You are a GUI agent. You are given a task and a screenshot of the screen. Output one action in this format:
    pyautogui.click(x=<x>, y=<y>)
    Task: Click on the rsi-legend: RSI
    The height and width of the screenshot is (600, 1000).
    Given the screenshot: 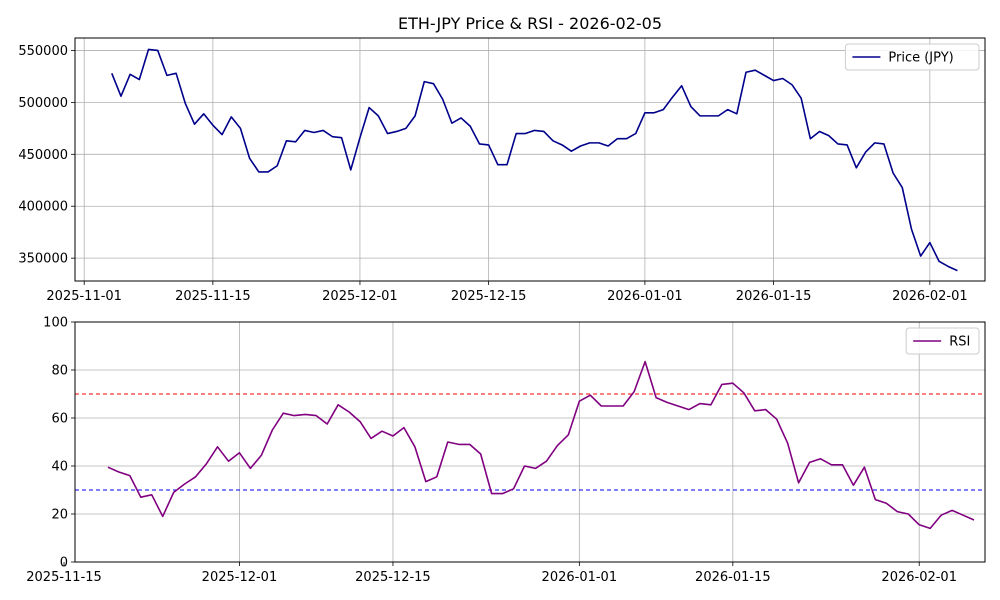 What is the action you would take?
    pyautogui.click(x=942, y=341)
    